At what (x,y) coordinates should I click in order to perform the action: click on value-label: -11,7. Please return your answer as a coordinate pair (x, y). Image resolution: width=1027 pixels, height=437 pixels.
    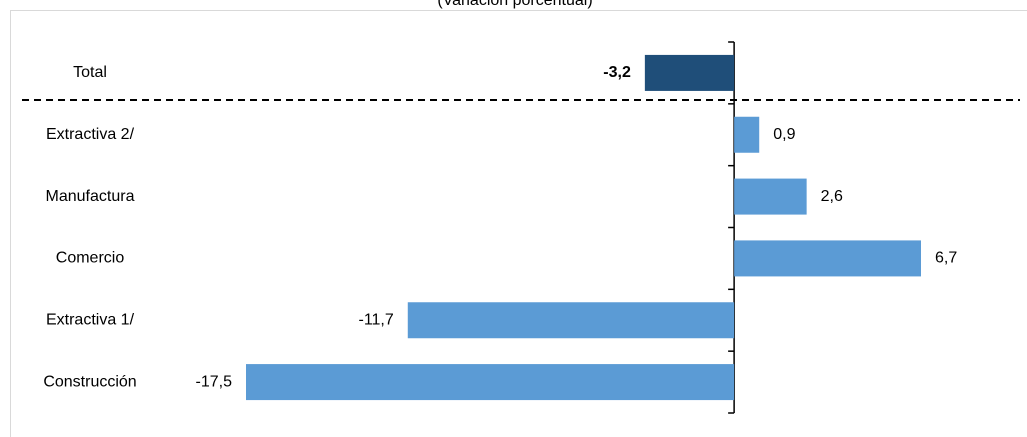
    Looking at the image, I should click on (375, 319).